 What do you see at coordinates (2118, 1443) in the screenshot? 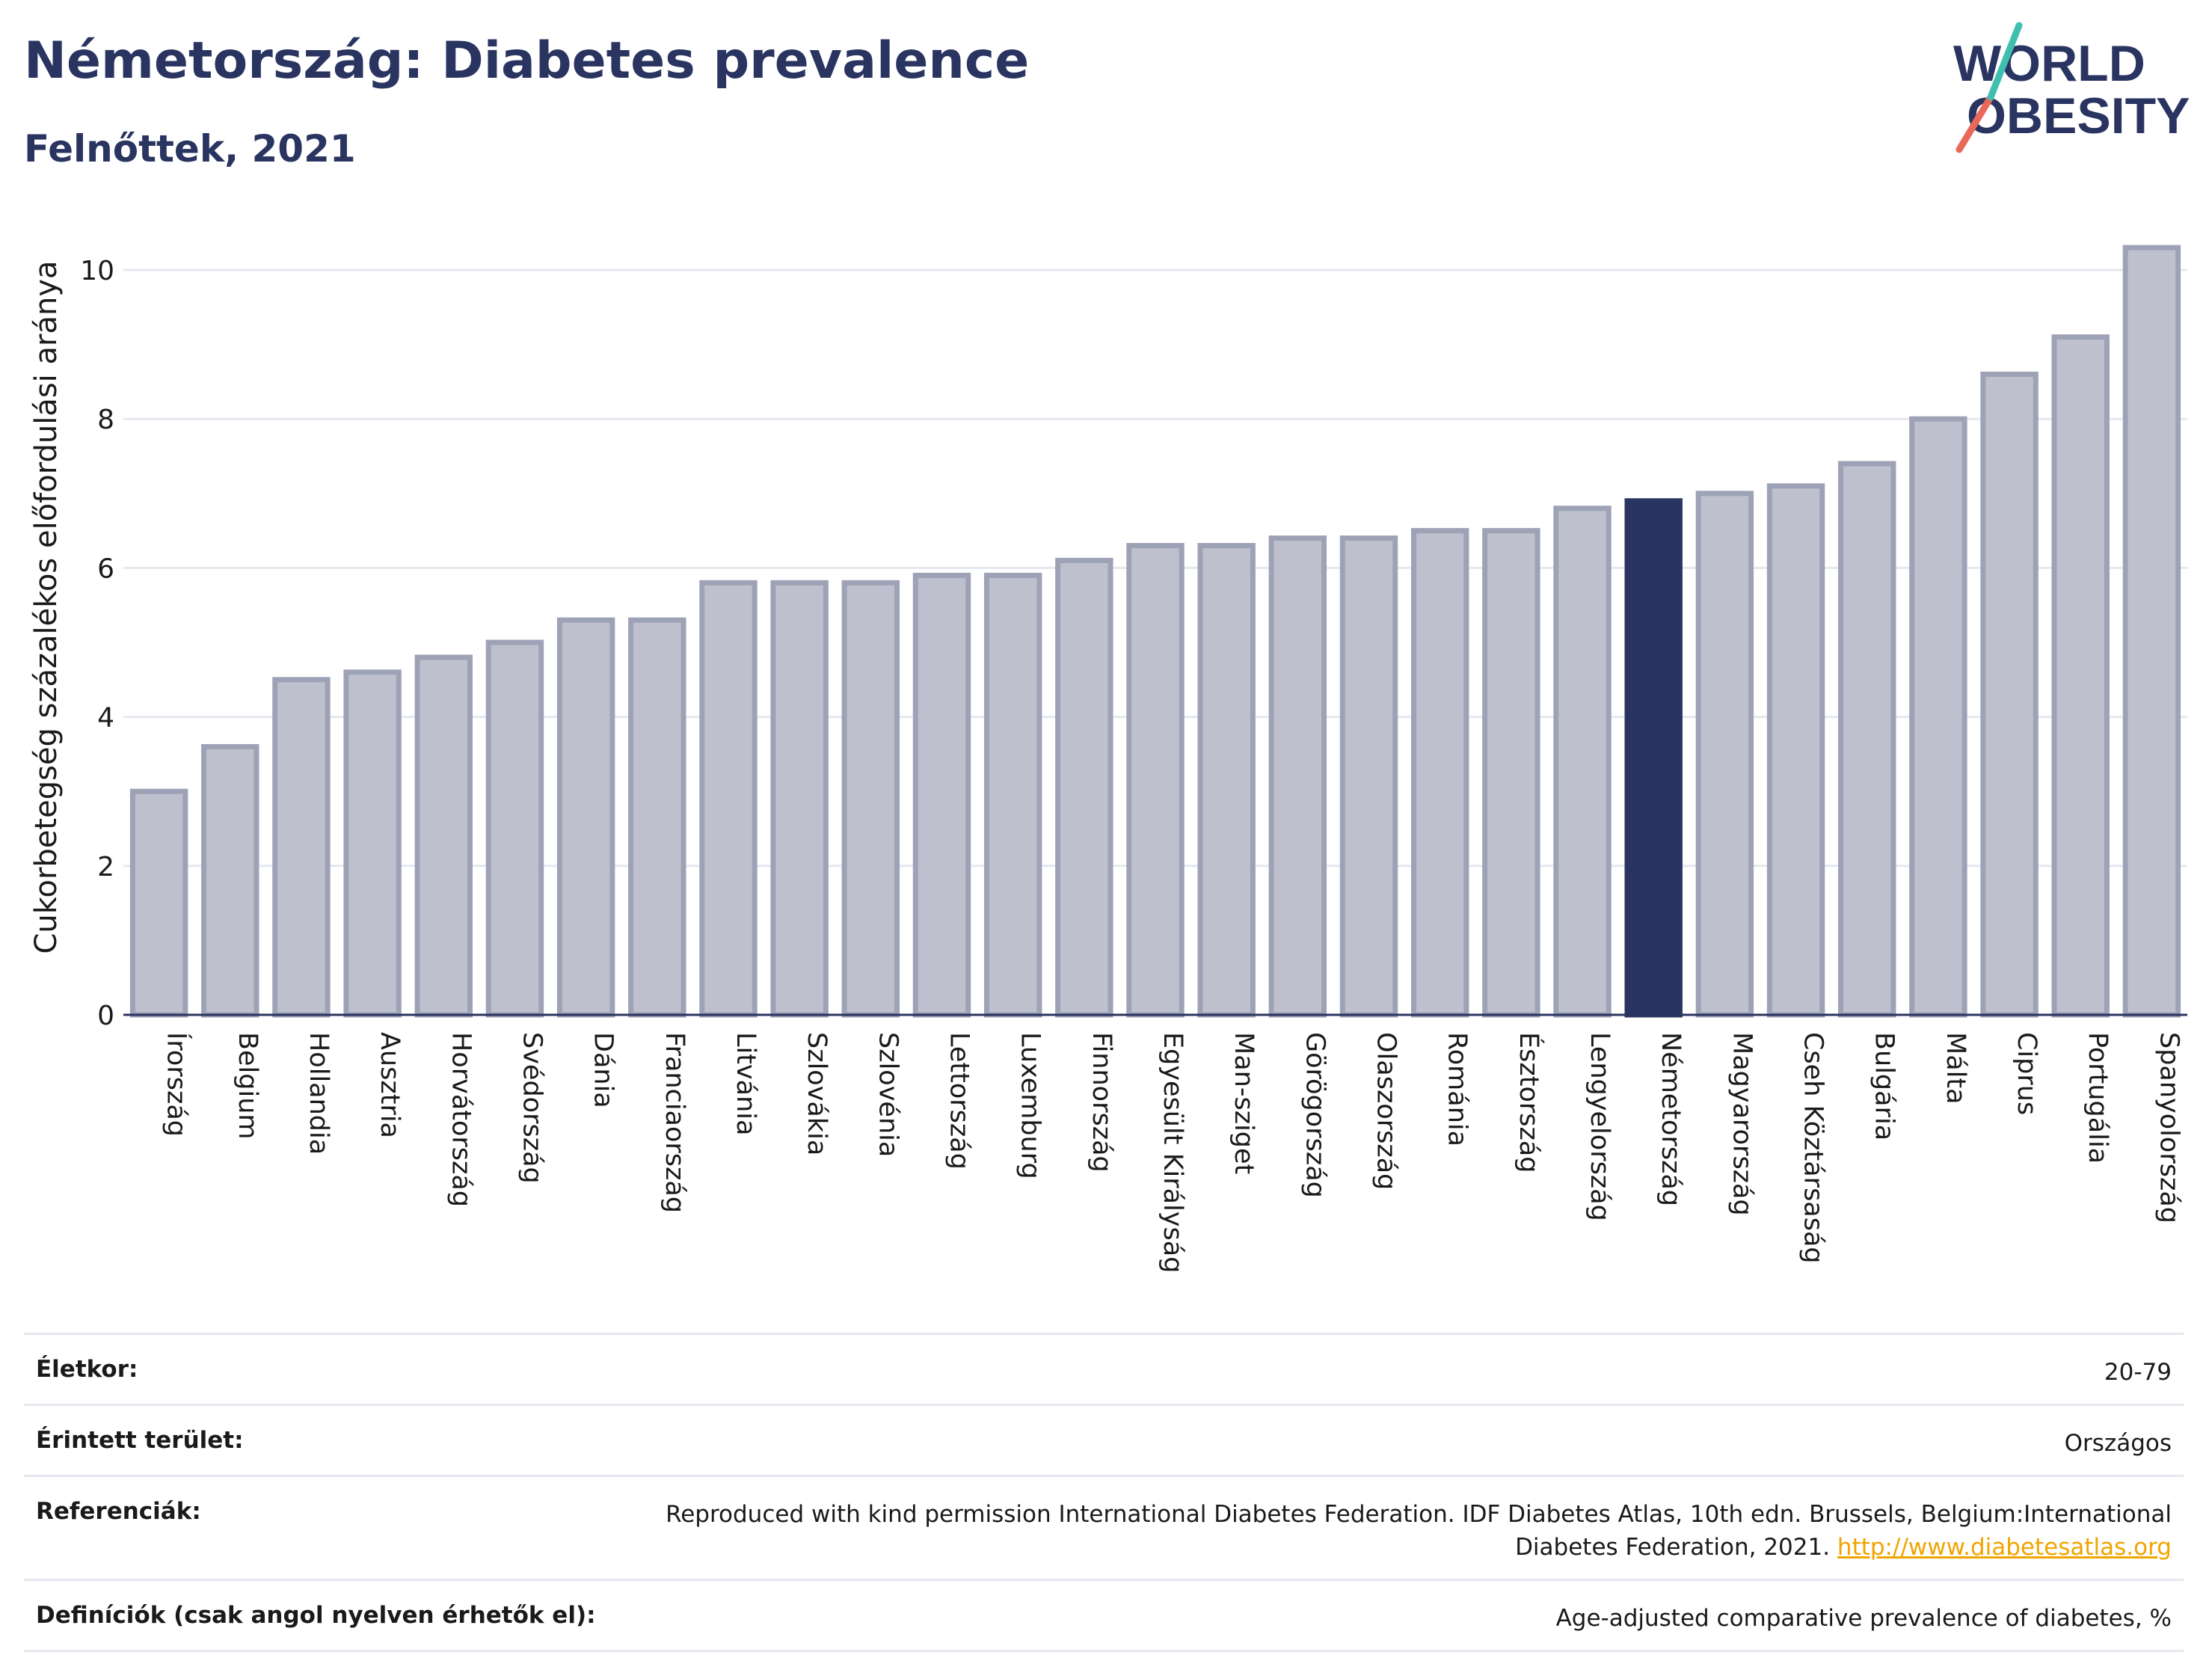
I see `info-value: Országos` at bounding box center [2118, 1443].